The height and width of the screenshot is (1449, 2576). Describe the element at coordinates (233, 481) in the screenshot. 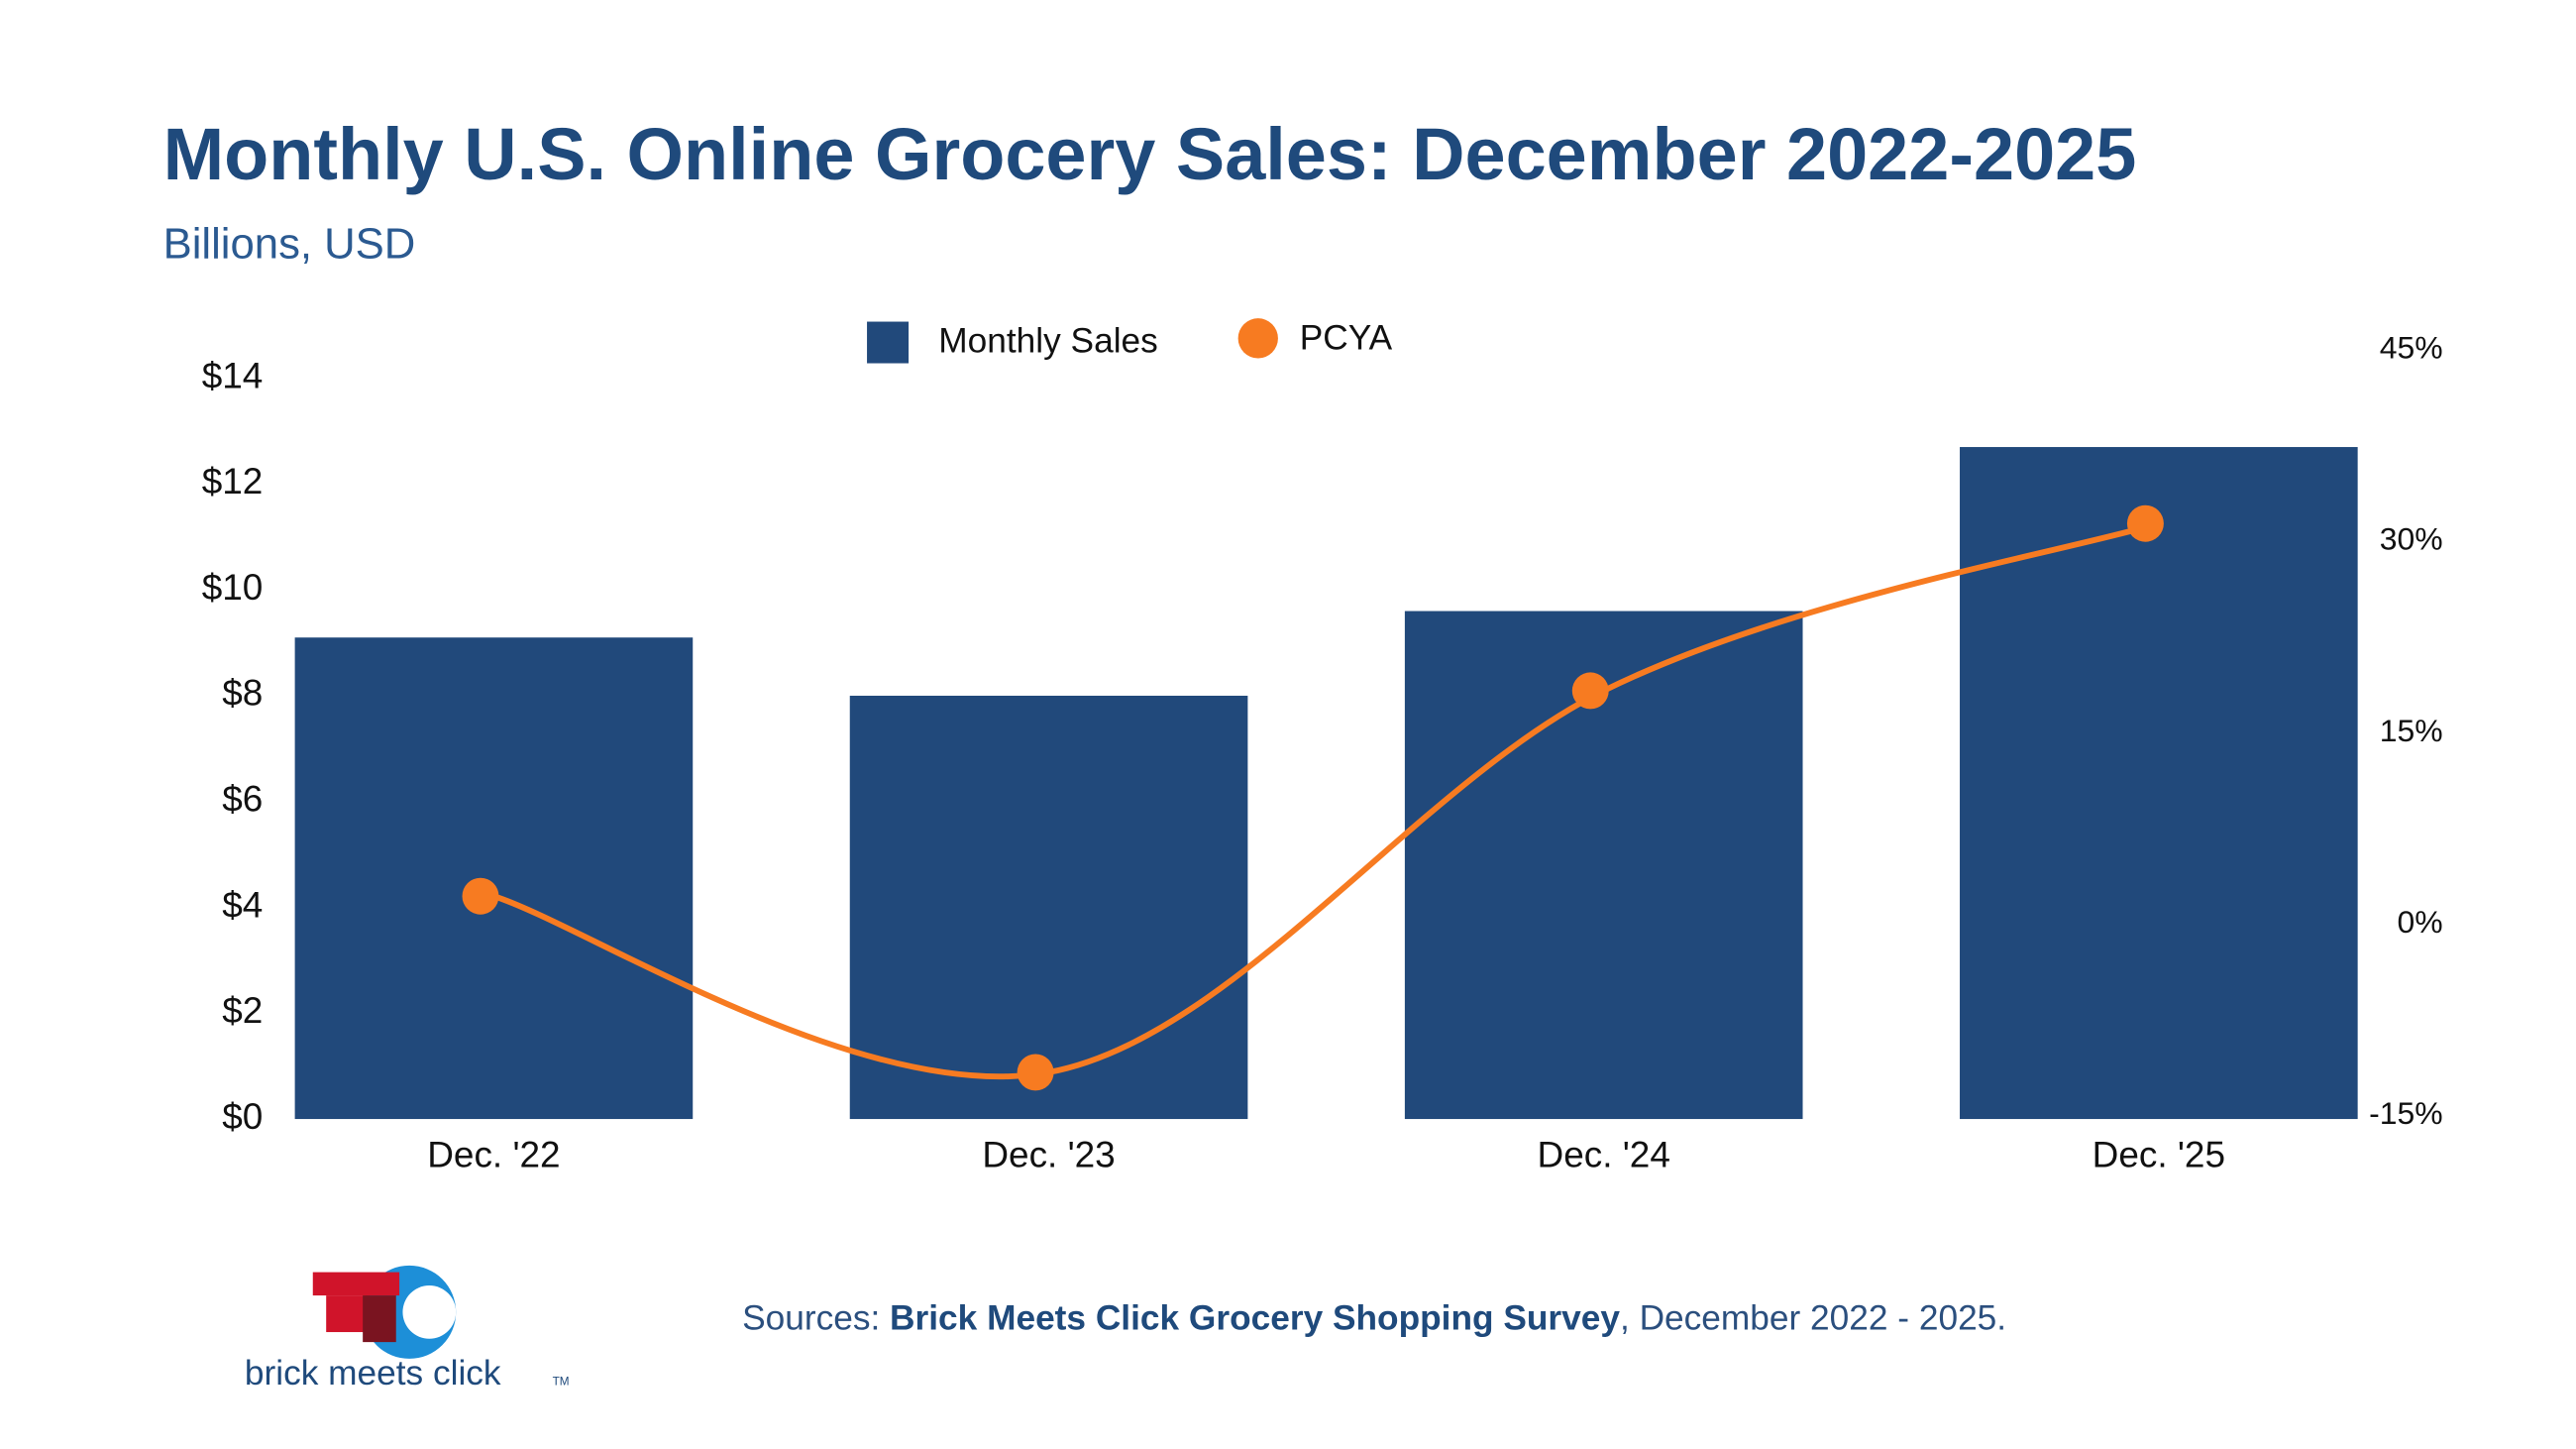

I see `y-tick-label: $12` at that location.